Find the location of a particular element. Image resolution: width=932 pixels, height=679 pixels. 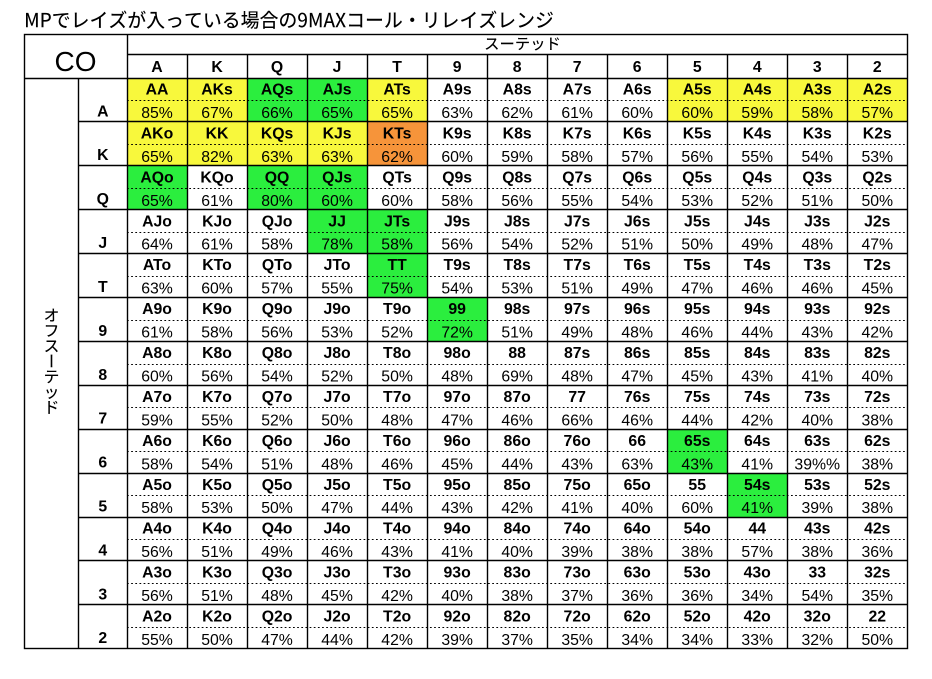

svg-text: 88 is located at coordinates (517, 353).